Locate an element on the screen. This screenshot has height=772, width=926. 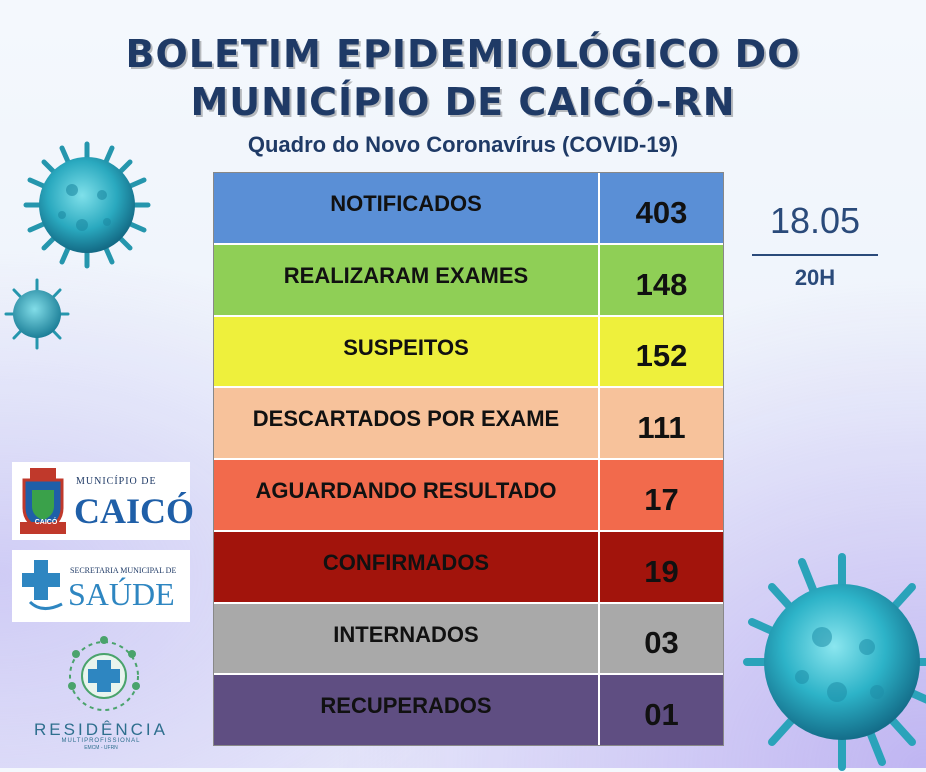
table-row: SUSPEITOS 152 is located at coordinates (468, 352).